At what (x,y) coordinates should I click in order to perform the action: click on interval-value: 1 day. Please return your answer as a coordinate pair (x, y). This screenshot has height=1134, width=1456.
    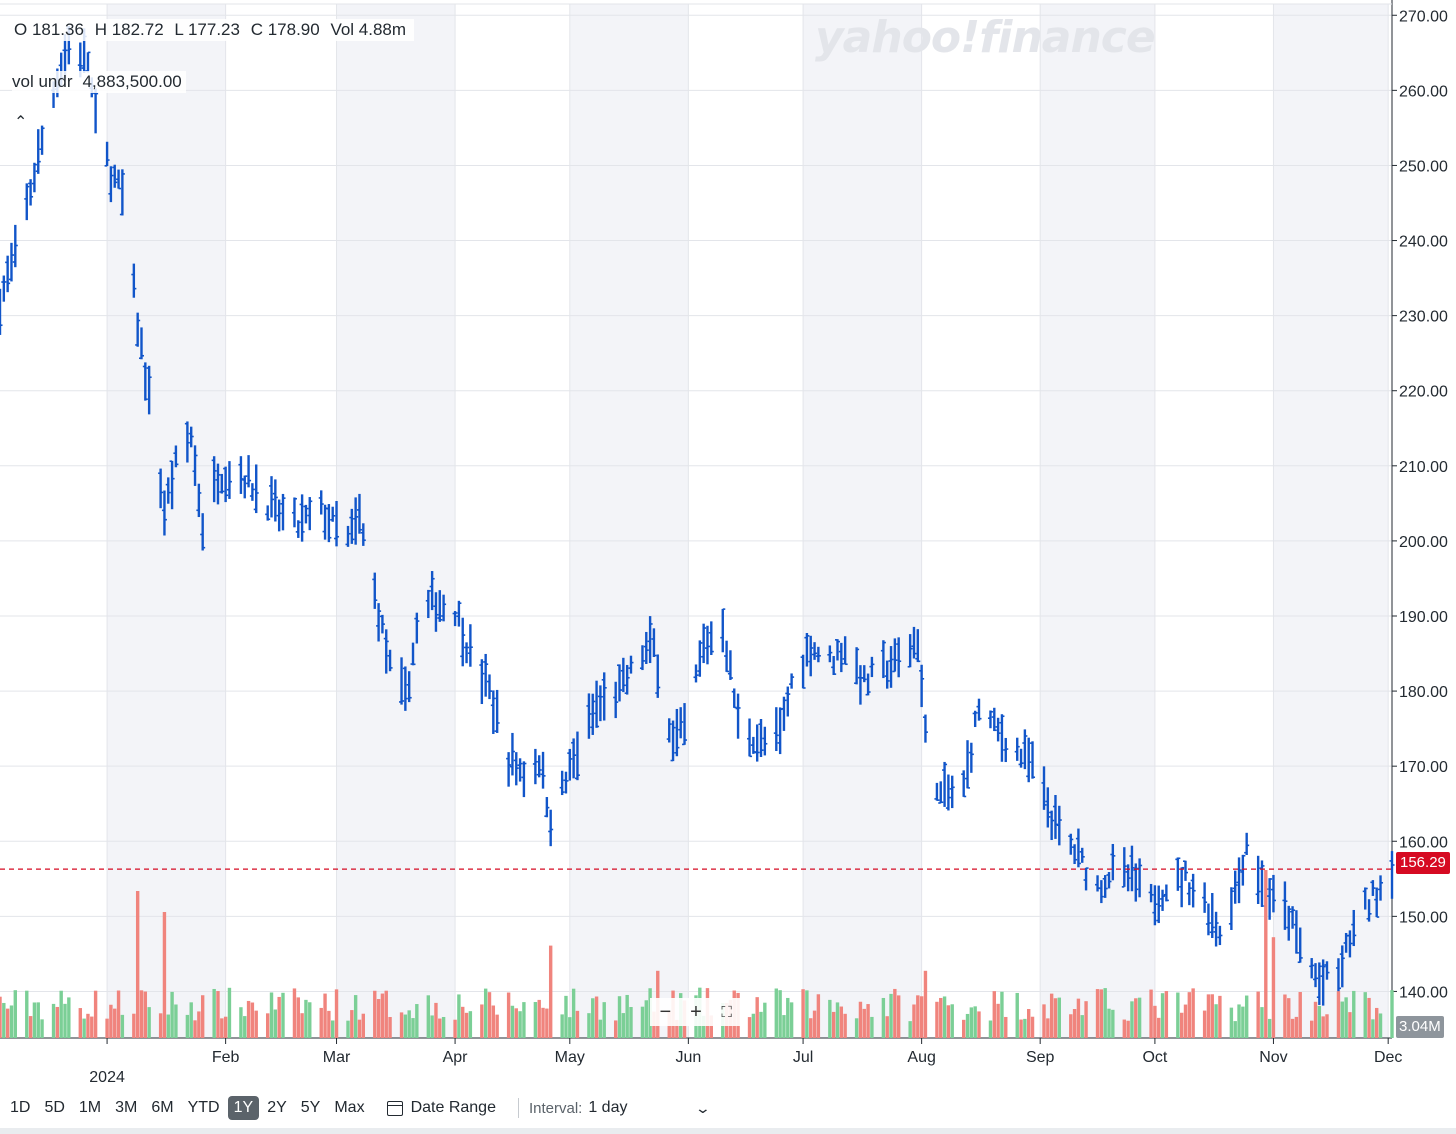
    Looking at the image, I should click on (608, 1107).